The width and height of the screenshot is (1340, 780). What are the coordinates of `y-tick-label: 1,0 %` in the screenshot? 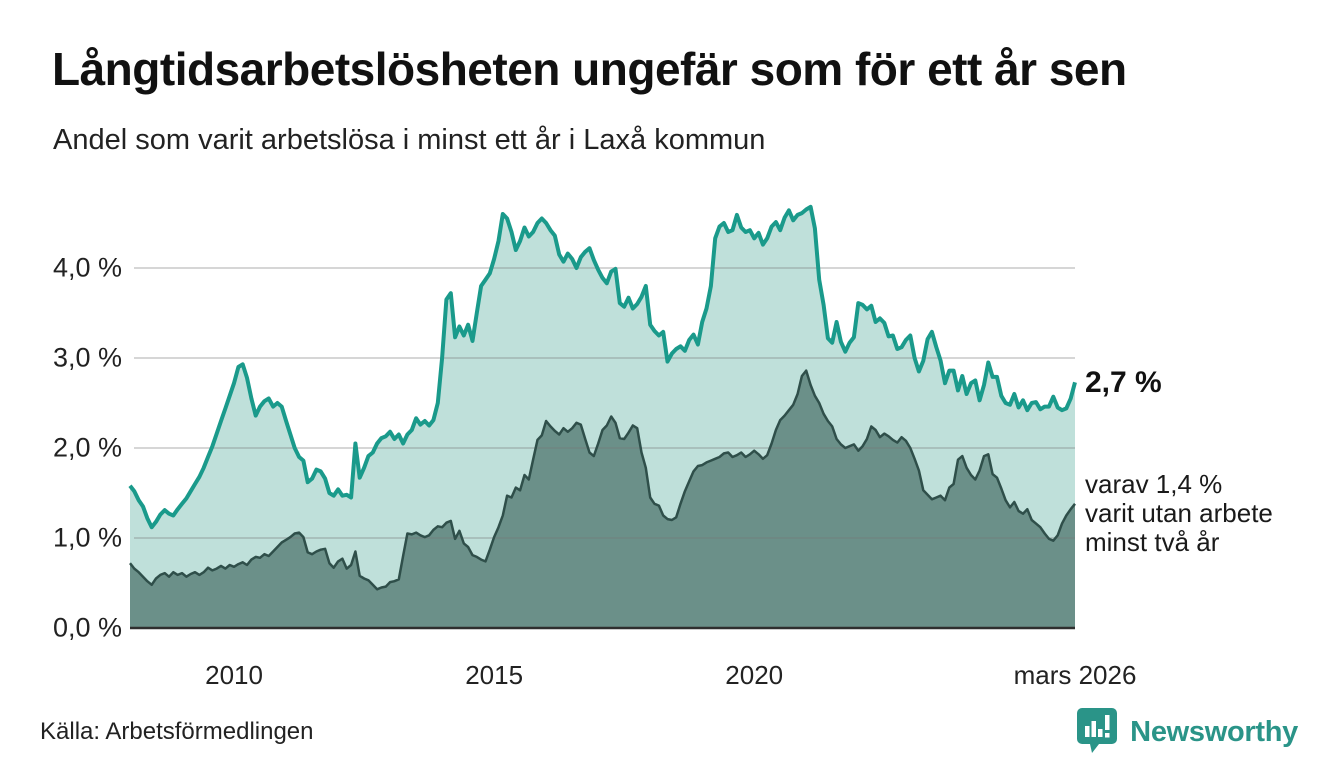 It's located at (87, 537).